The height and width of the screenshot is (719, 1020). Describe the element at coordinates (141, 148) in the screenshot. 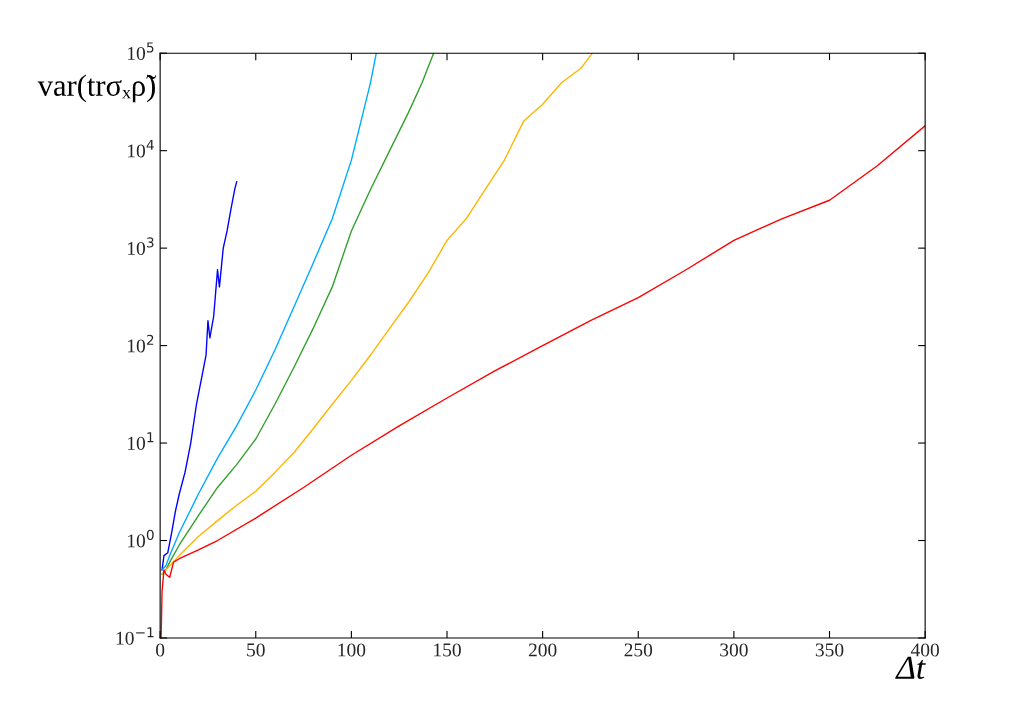

I see `y-tick-label: 10$^{4}$` at that location.